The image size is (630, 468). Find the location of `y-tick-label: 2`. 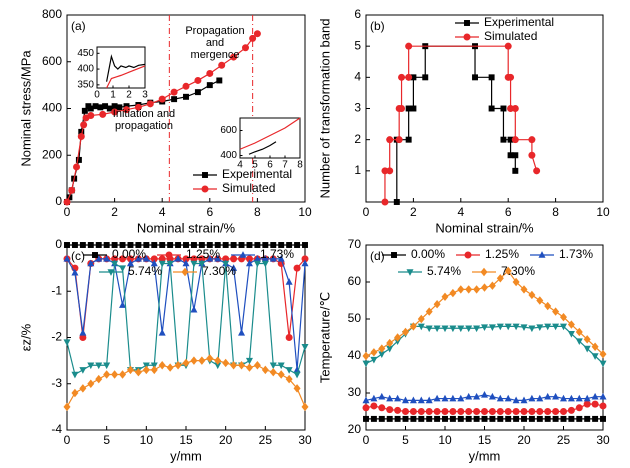

y-tick-label: 2 is located at coordinates (357, 139).